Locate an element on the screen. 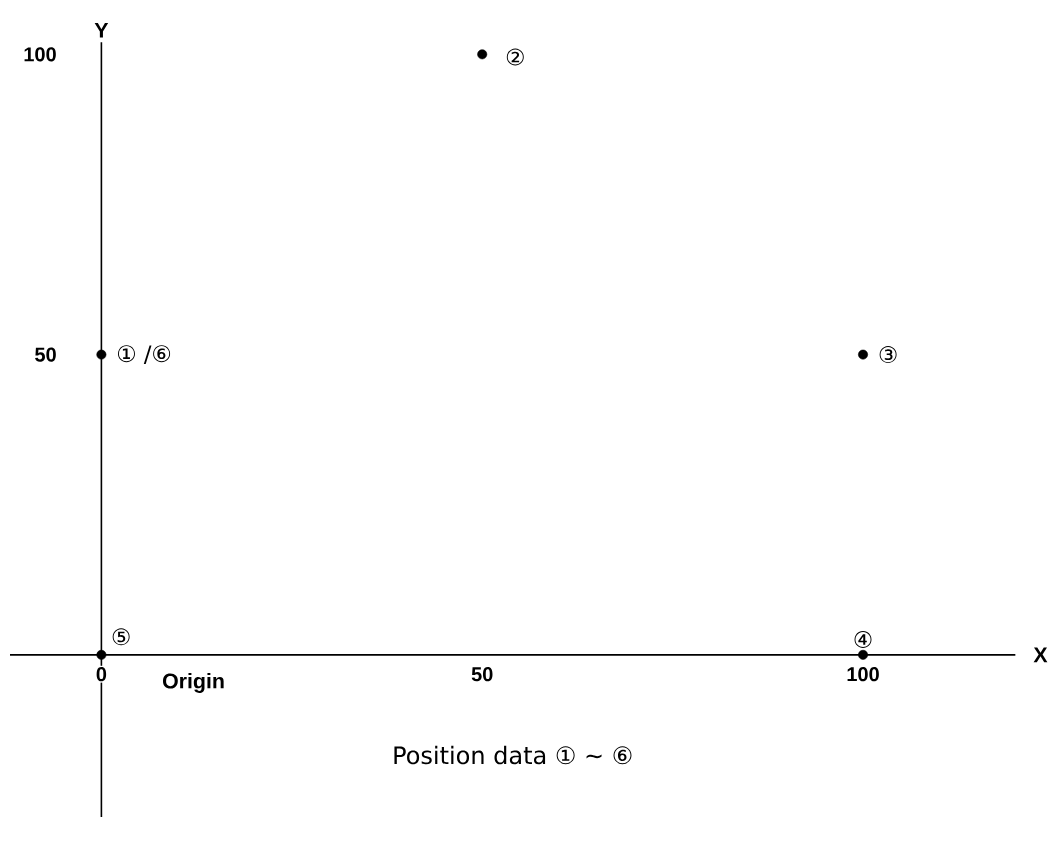  x-tick-label: 0 is located at coordinates (101, 674).